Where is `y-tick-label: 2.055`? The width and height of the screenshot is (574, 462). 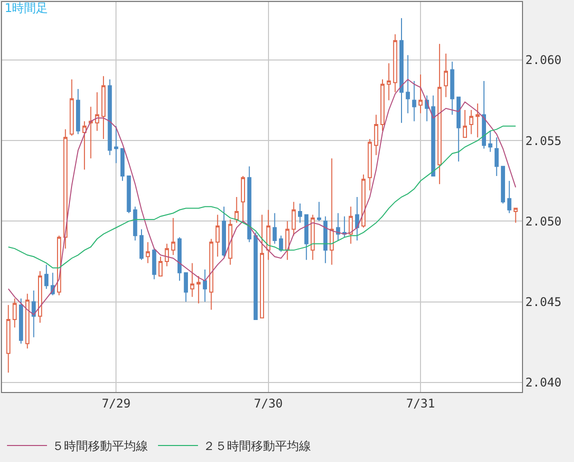
y-tick-label: 2.055 is located at coordinates (543, 141).